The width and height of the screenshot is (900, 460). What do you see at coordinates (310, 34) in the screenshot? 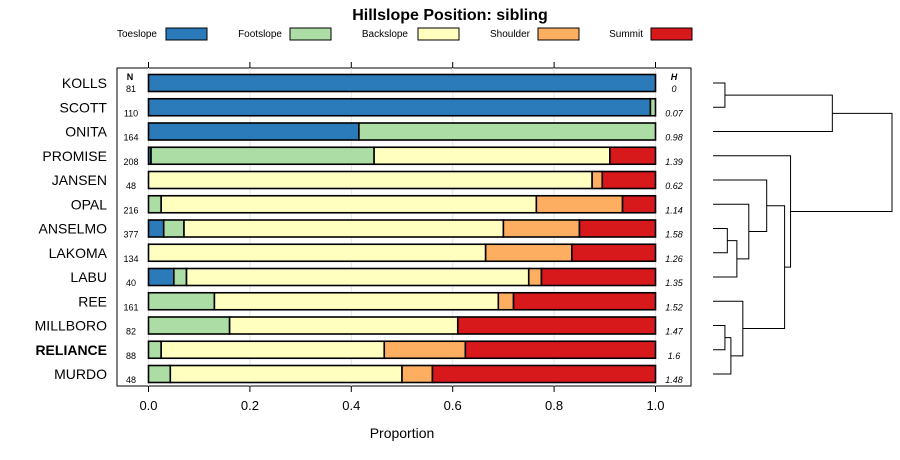
I see `legend-swatch-footslope` at bounding box center [310, 34].